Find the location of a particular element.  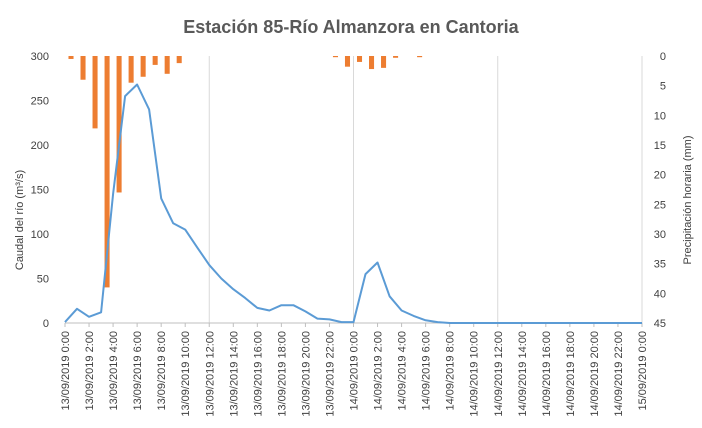

right-axis-tick-label: 20 is located at coordinates (660, 176).